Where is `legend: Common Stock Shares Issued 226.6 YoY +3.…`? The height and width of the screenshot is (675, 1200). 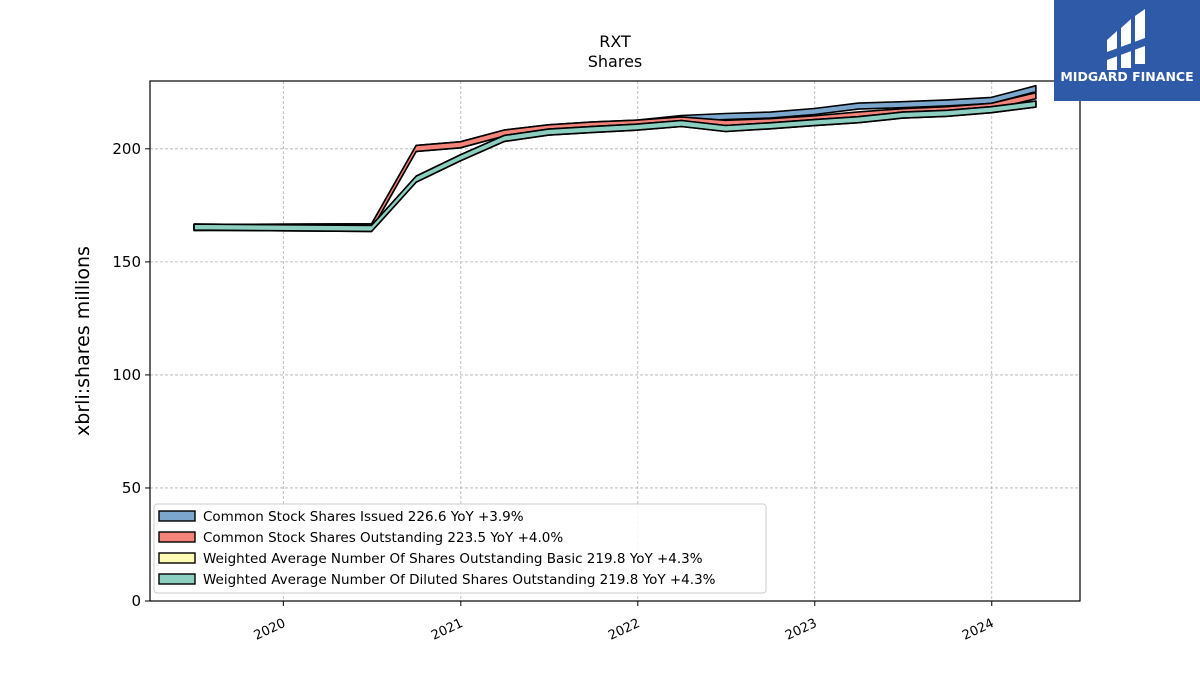 legend: Common Stock Shares Issued 226.6 YoY +3.… is located at coordinates (460, 548).